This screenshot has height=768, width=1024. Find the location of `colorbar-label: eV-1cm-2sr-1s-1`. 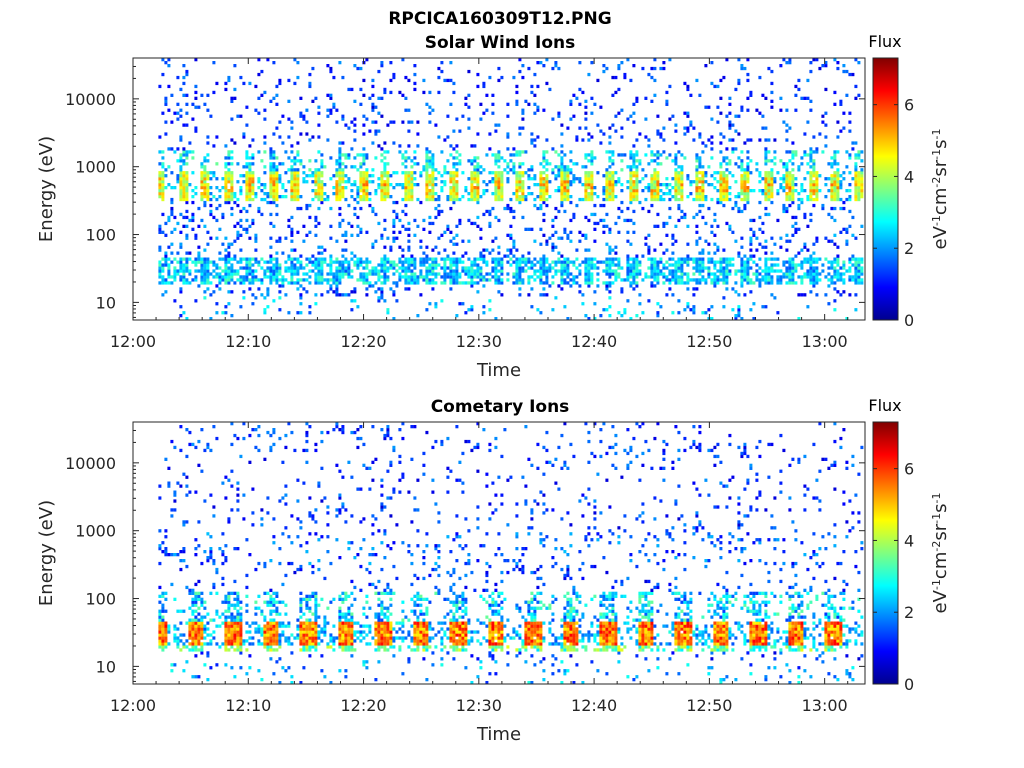

colorbar-label: eV-1cm-2sr-1s-1 is located at coordinates (941, 189).